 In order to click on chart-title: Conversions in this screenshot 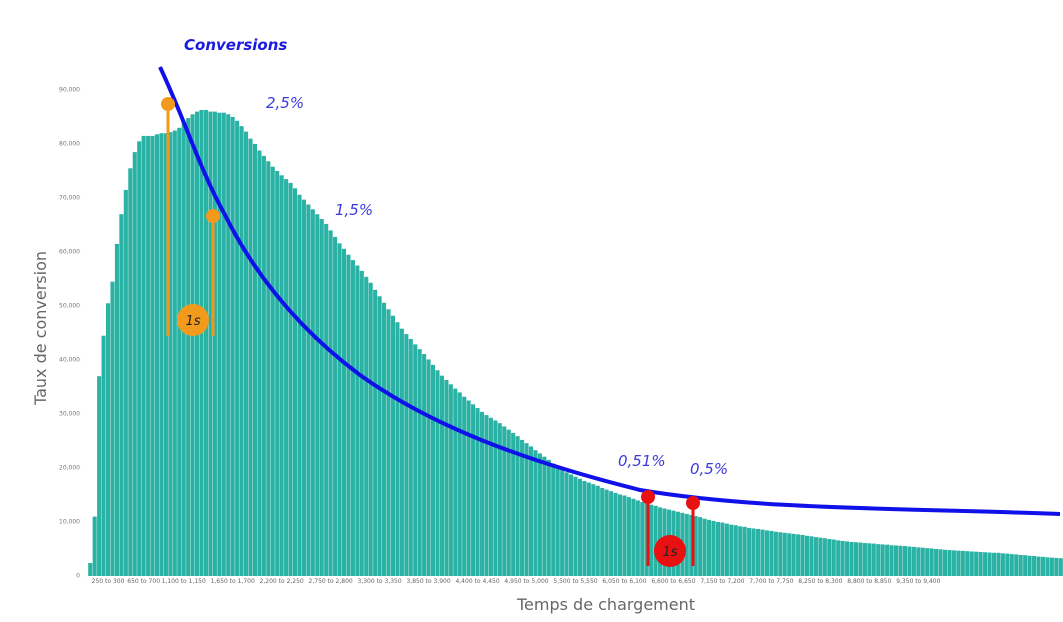, I will do `click(235, 45)`.